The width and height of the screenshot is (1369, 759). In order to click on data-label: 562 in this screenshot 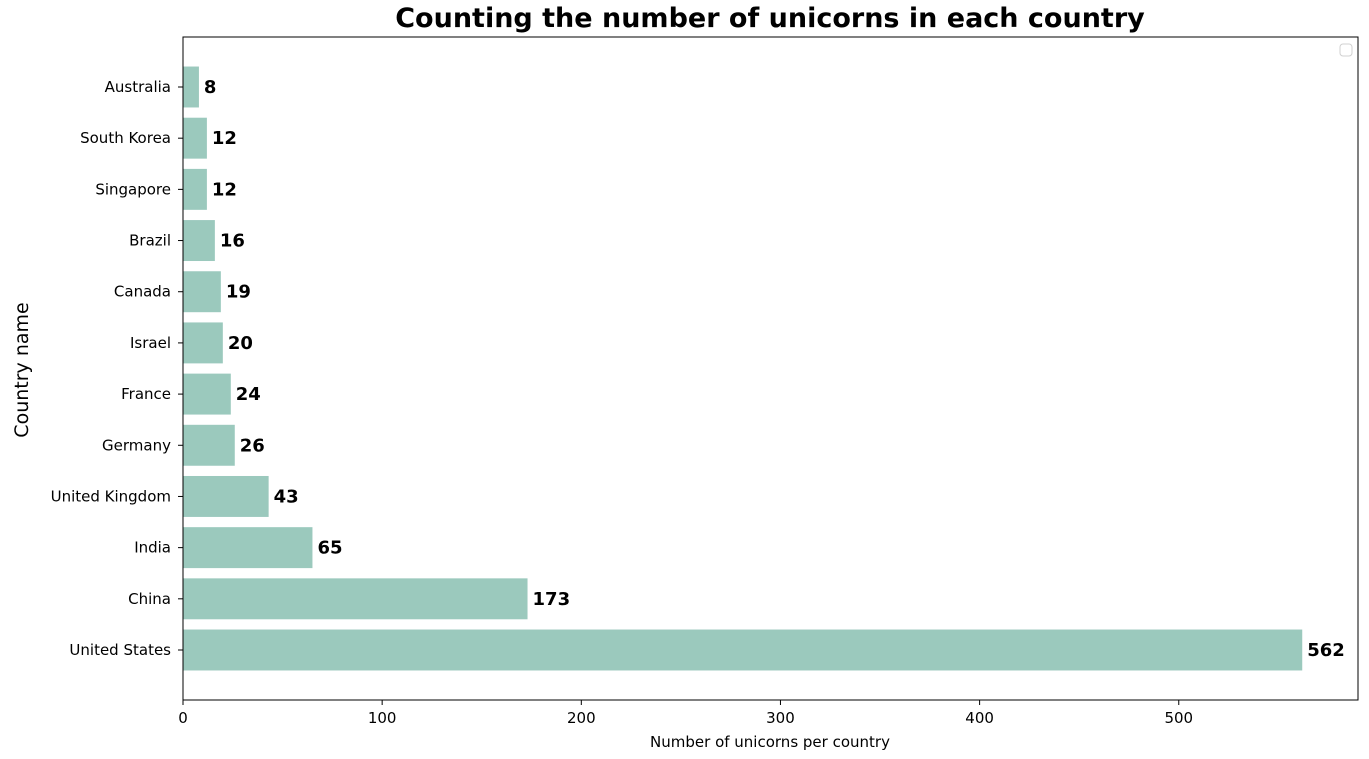, I will do `click(1326, 650)`.